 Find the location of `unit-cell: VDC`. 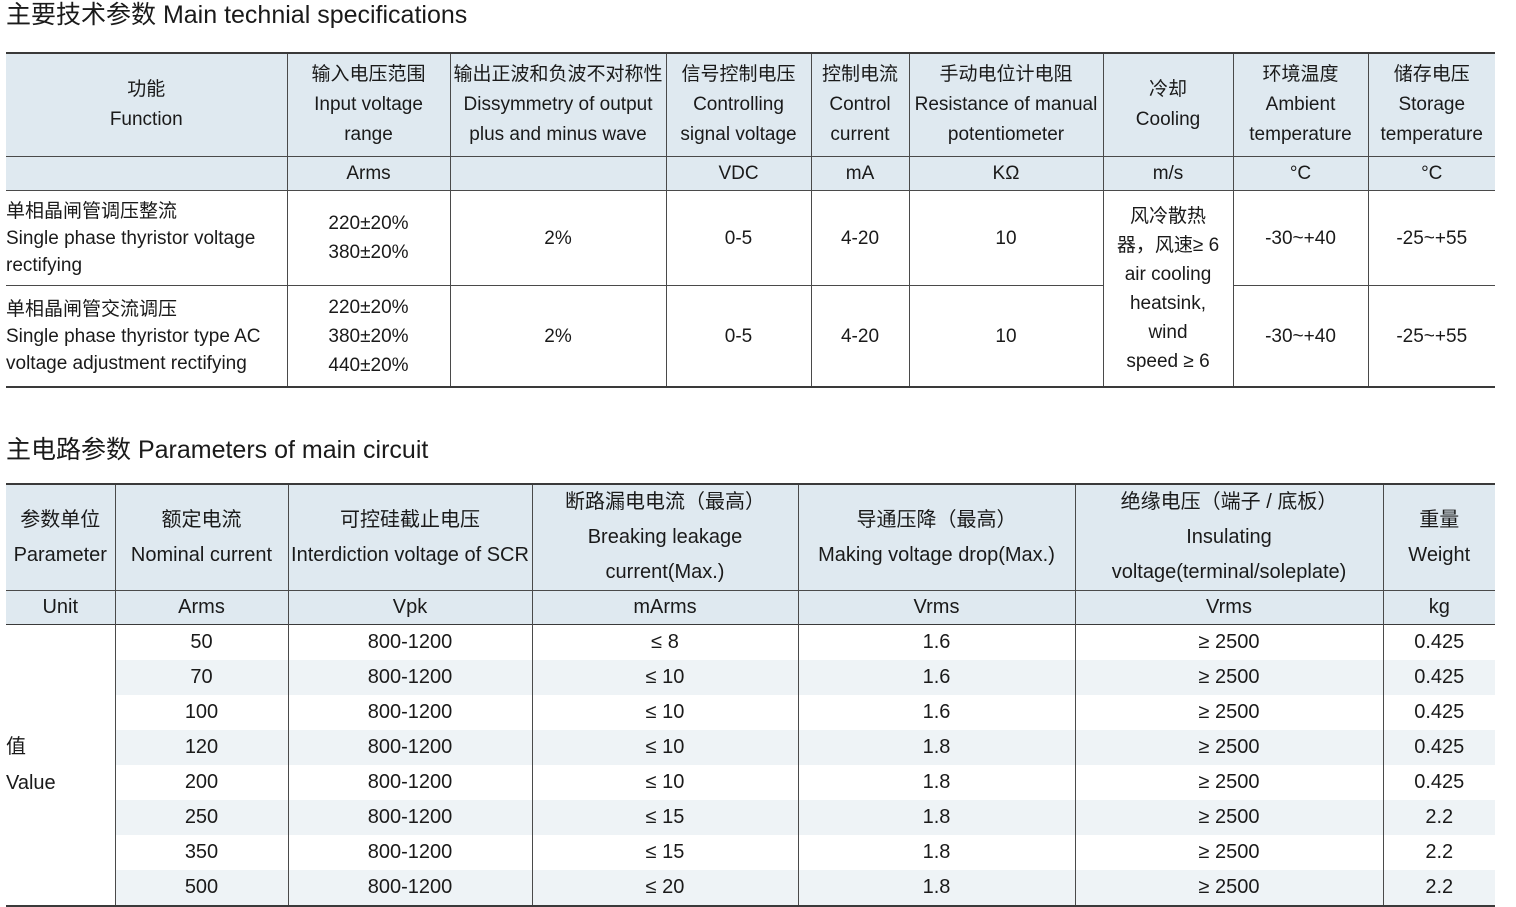

unit-cell: VDC is located at coordinates (738, 173).